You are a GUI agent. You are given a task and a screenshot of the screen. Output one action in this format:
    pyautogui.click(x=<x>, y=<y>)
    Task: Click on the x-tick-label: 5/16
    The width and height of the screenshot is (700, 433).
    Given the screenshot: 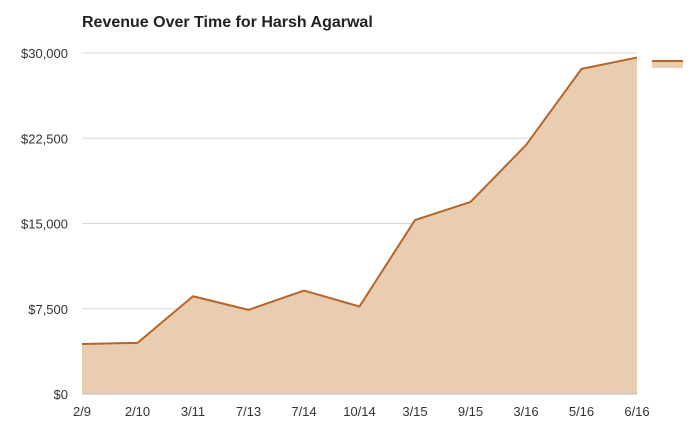 What is the action you would take?
    pyautogui.click(x=581, y=411)
    